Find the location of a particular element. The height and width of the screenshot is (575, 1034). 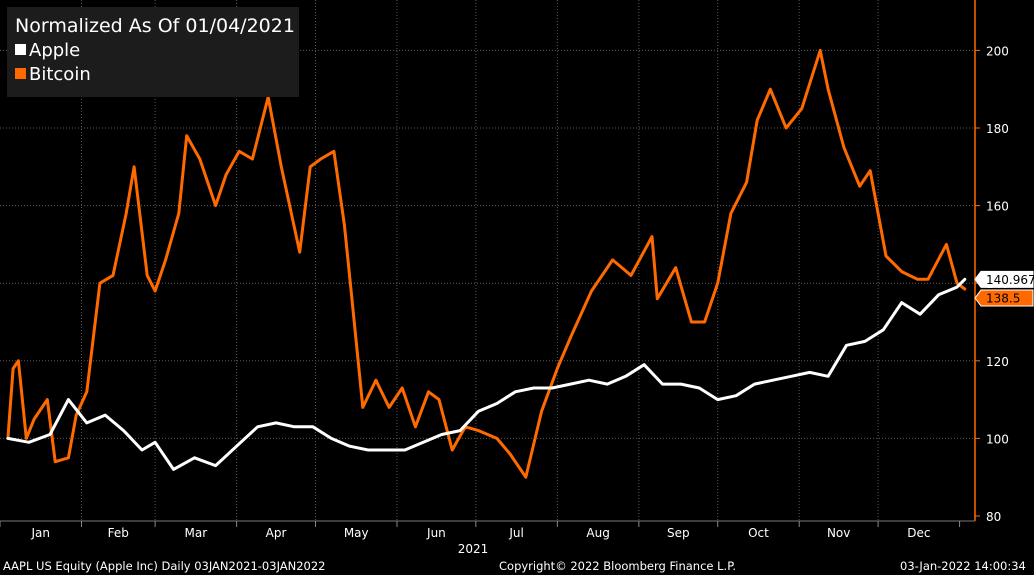

last-value-bitcoin-box is located at coordinates (1004, 298).